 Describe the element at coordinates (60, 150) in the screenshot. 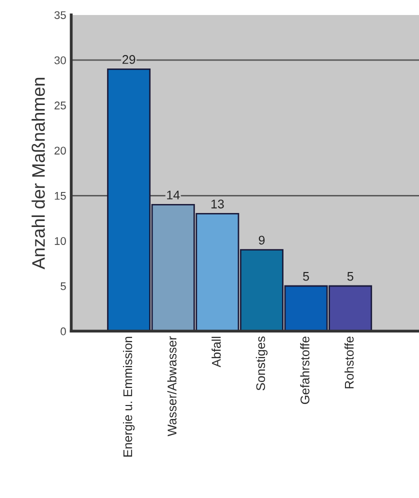

I see `y-tick-label: 20` at that location.